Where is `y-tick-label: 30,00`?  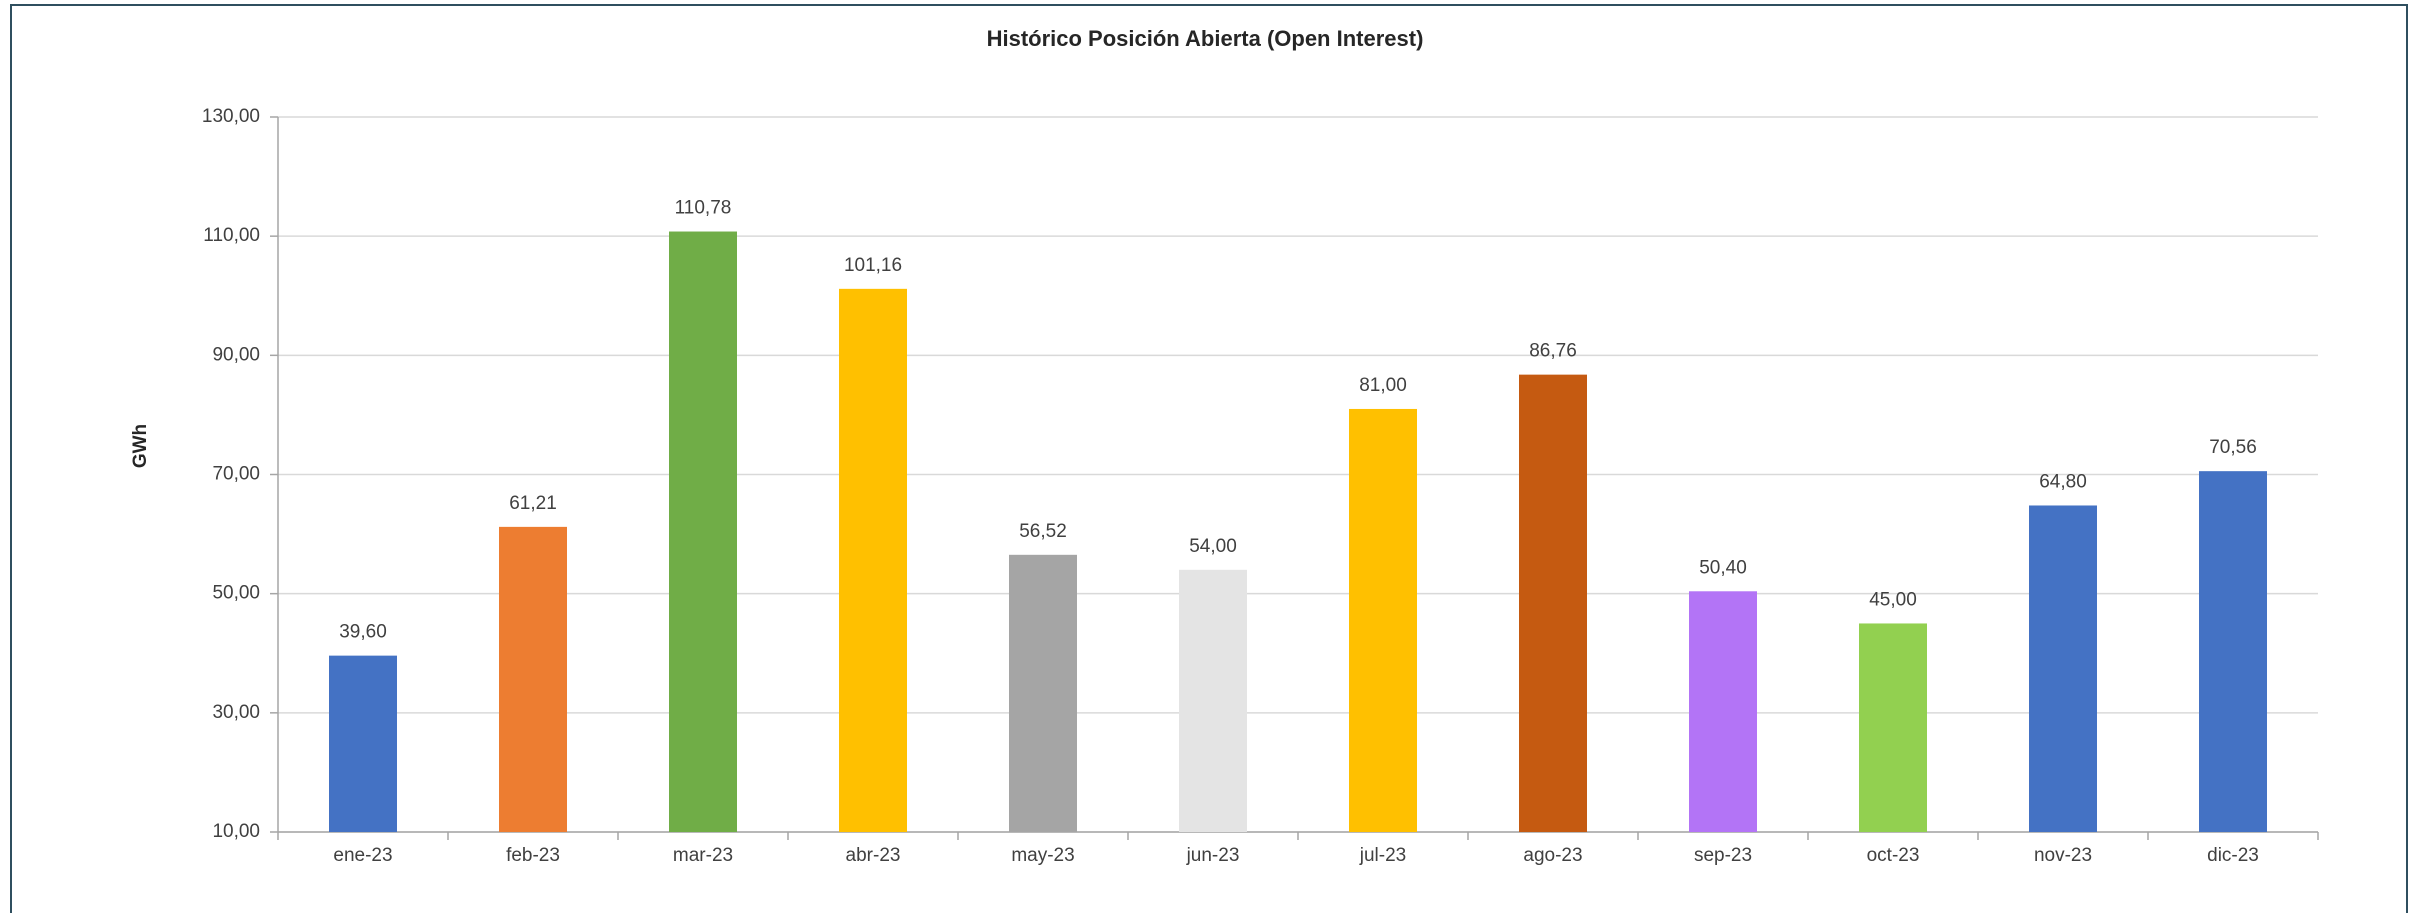 y-tick-label: 30,00 is located at coordinates (236, 712).